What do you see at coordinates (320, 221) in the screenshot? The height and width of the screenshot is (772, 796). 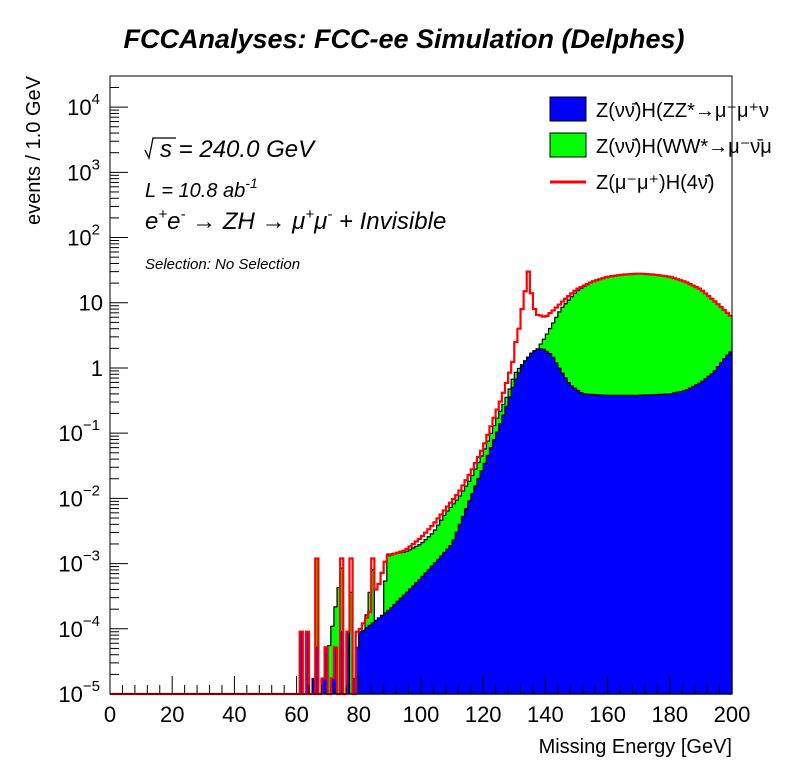 I see `process-mu2: μ` at bounding box center [320, 221].